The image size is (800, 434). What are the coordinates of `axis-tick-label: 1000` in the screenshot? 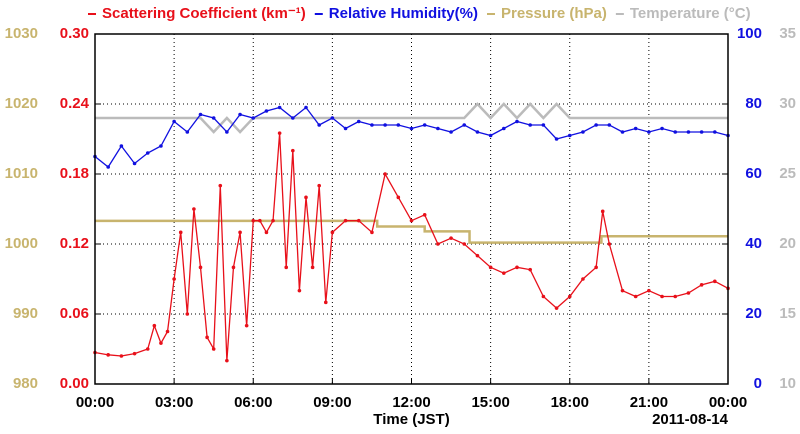 It's located at (21, 243).